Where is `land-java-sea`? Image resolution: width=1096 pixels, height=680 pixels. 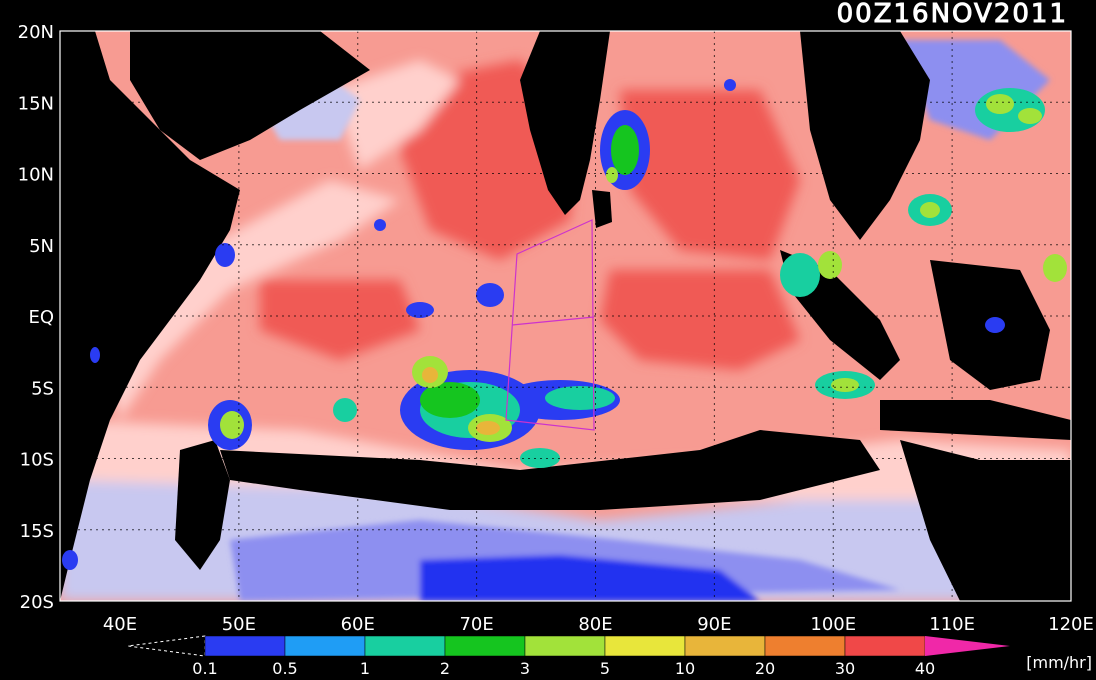 land-java-sea is located at coordinates (975, 420).